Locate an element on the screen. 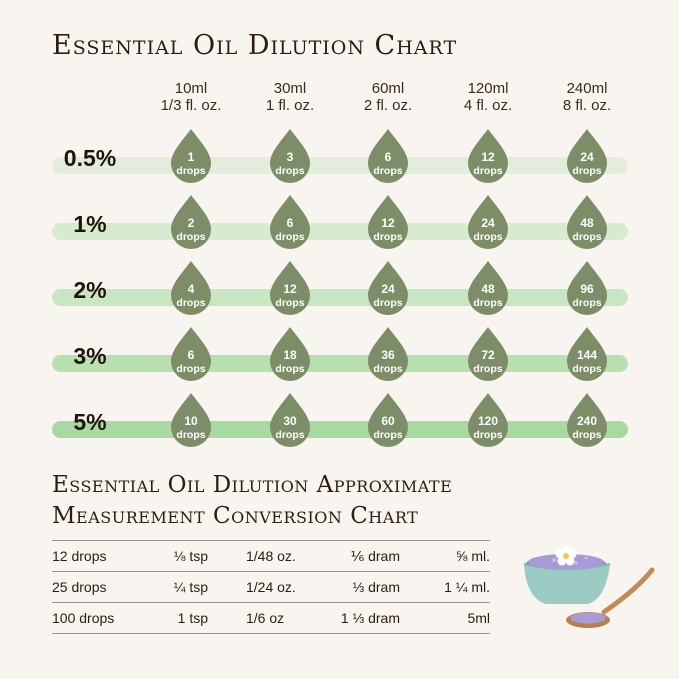  table-row: 25 drops ¼ tsp 1/24 oz. ⅓ dram 1 ¼ ml. is located at coordinates (271, 587).